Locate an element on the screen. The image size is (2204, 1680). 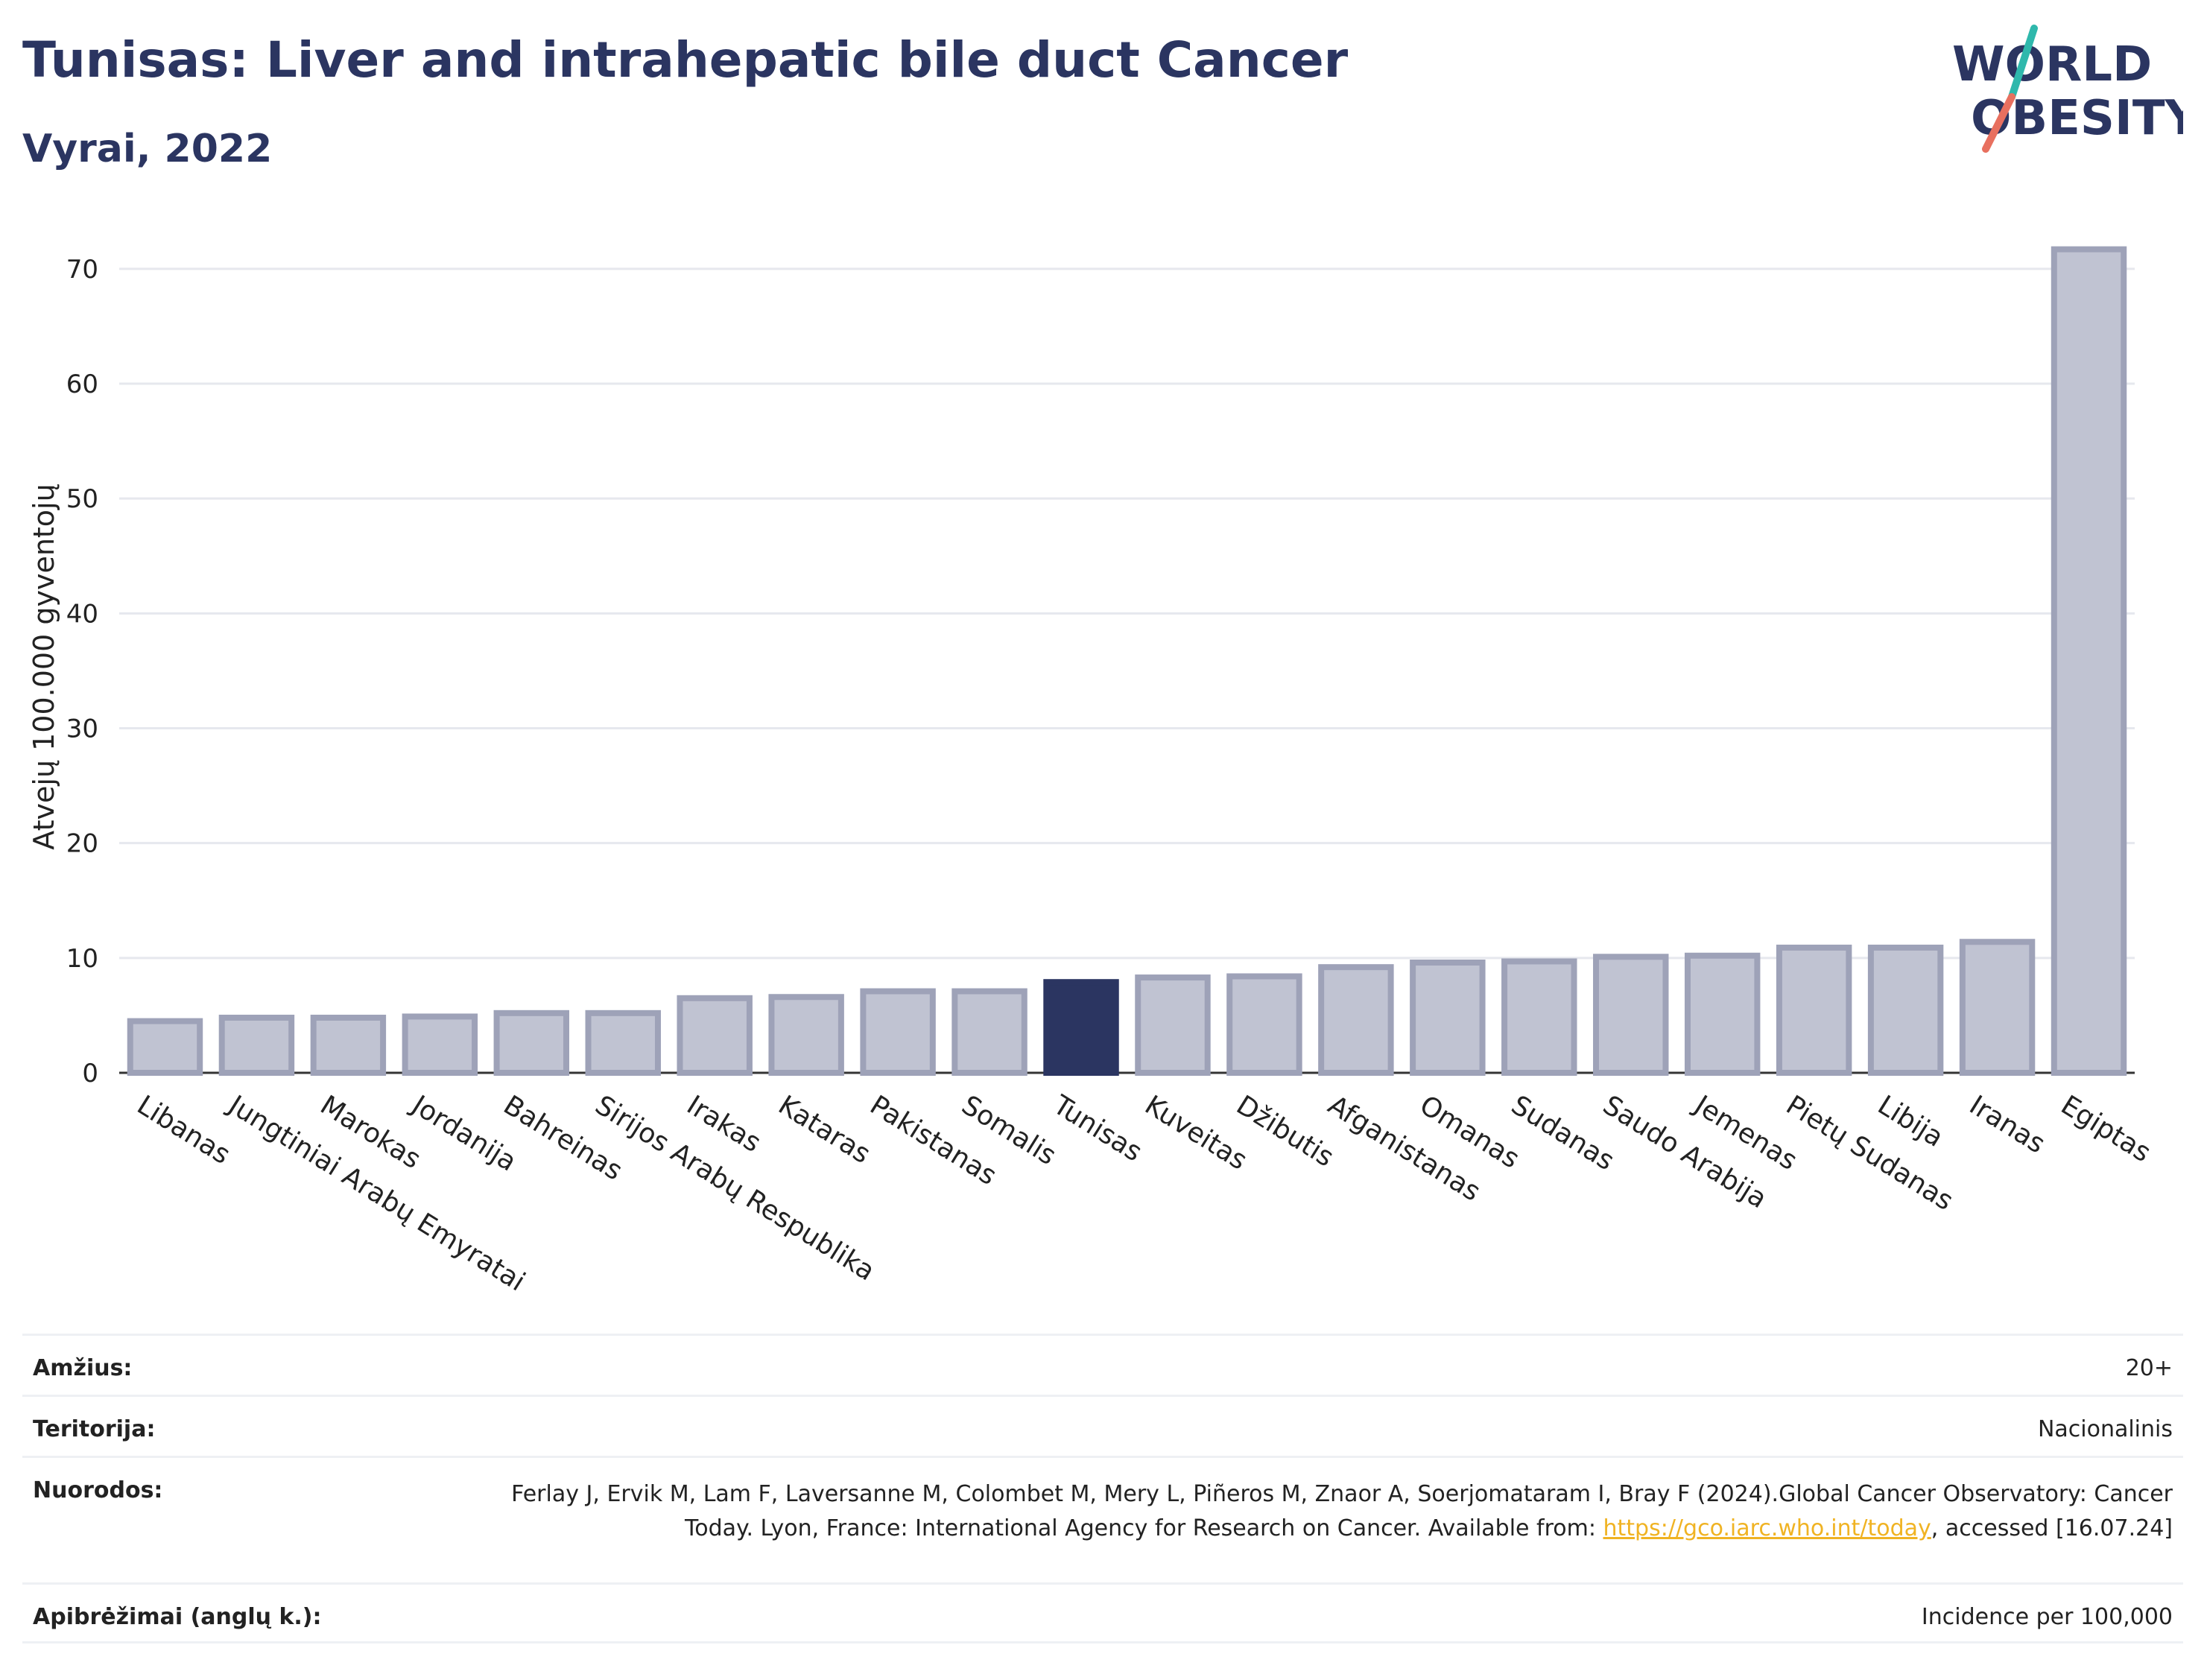
x-tick-label: Libanas is located at coordinates (183, 1130).